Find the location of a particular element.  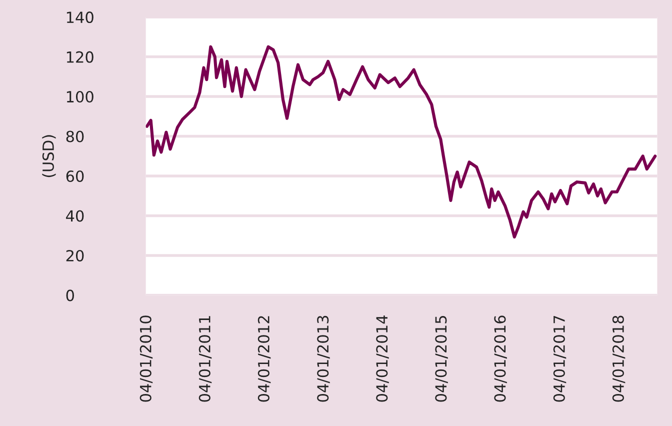

y-axis-title: (USD) is located at coordinates (49, 156).